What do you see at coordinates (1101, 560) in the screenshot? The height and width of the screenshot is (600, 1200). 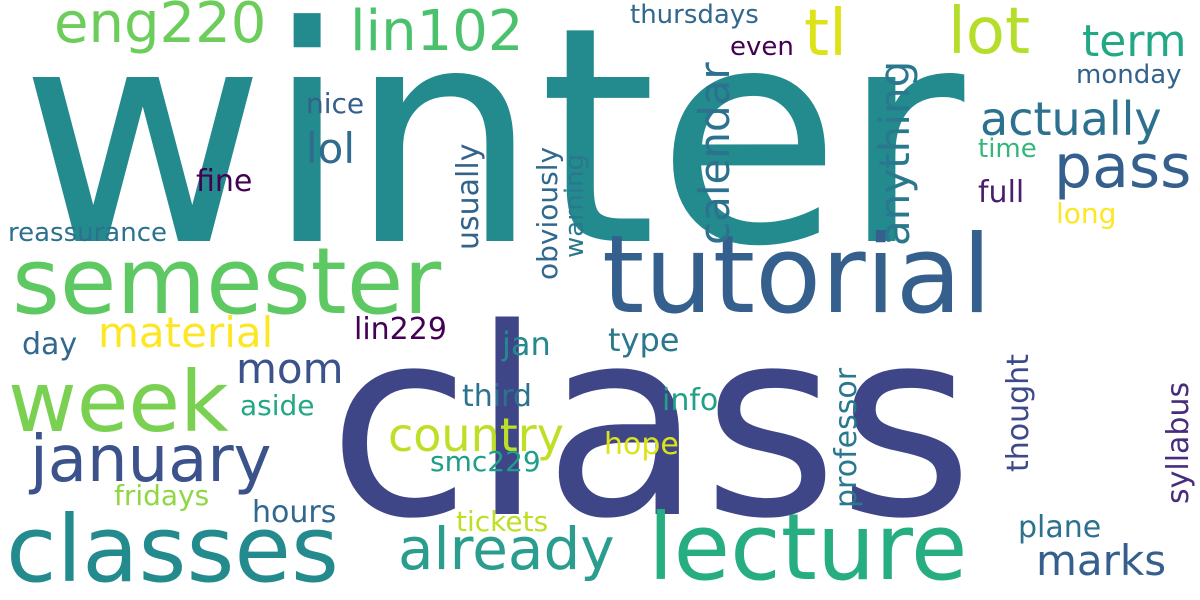 I see `word-marks: marks` at bounding box center [1101, 560].